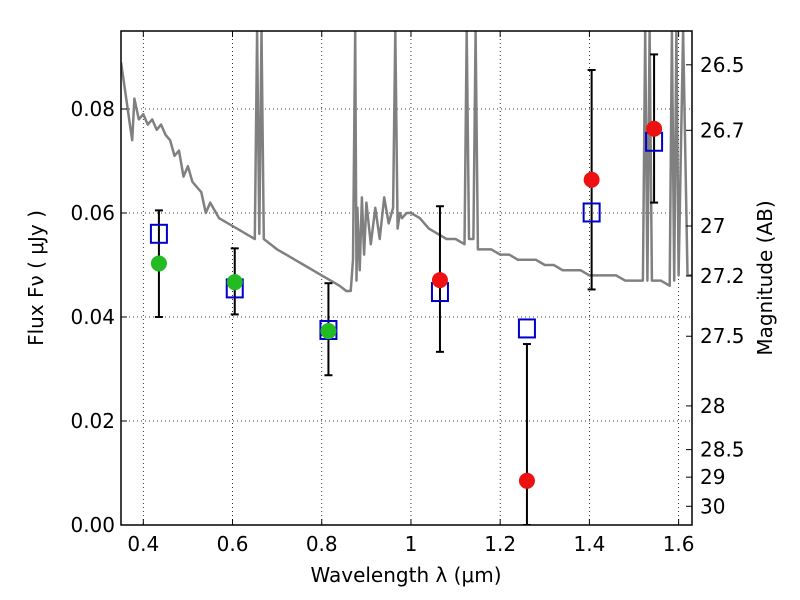  Describe the element at coordinates (722, 450) in the screenshot. I see `right-tick-label: 28.5` at that location.